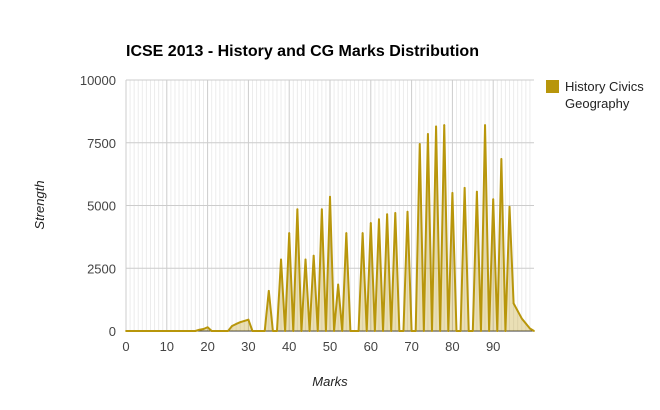 The height and width of the screenshot is (410, 660). Describe the element at coordinates (595, 95) in the screenshot. I see `legend: History Civics Geography` at that location.